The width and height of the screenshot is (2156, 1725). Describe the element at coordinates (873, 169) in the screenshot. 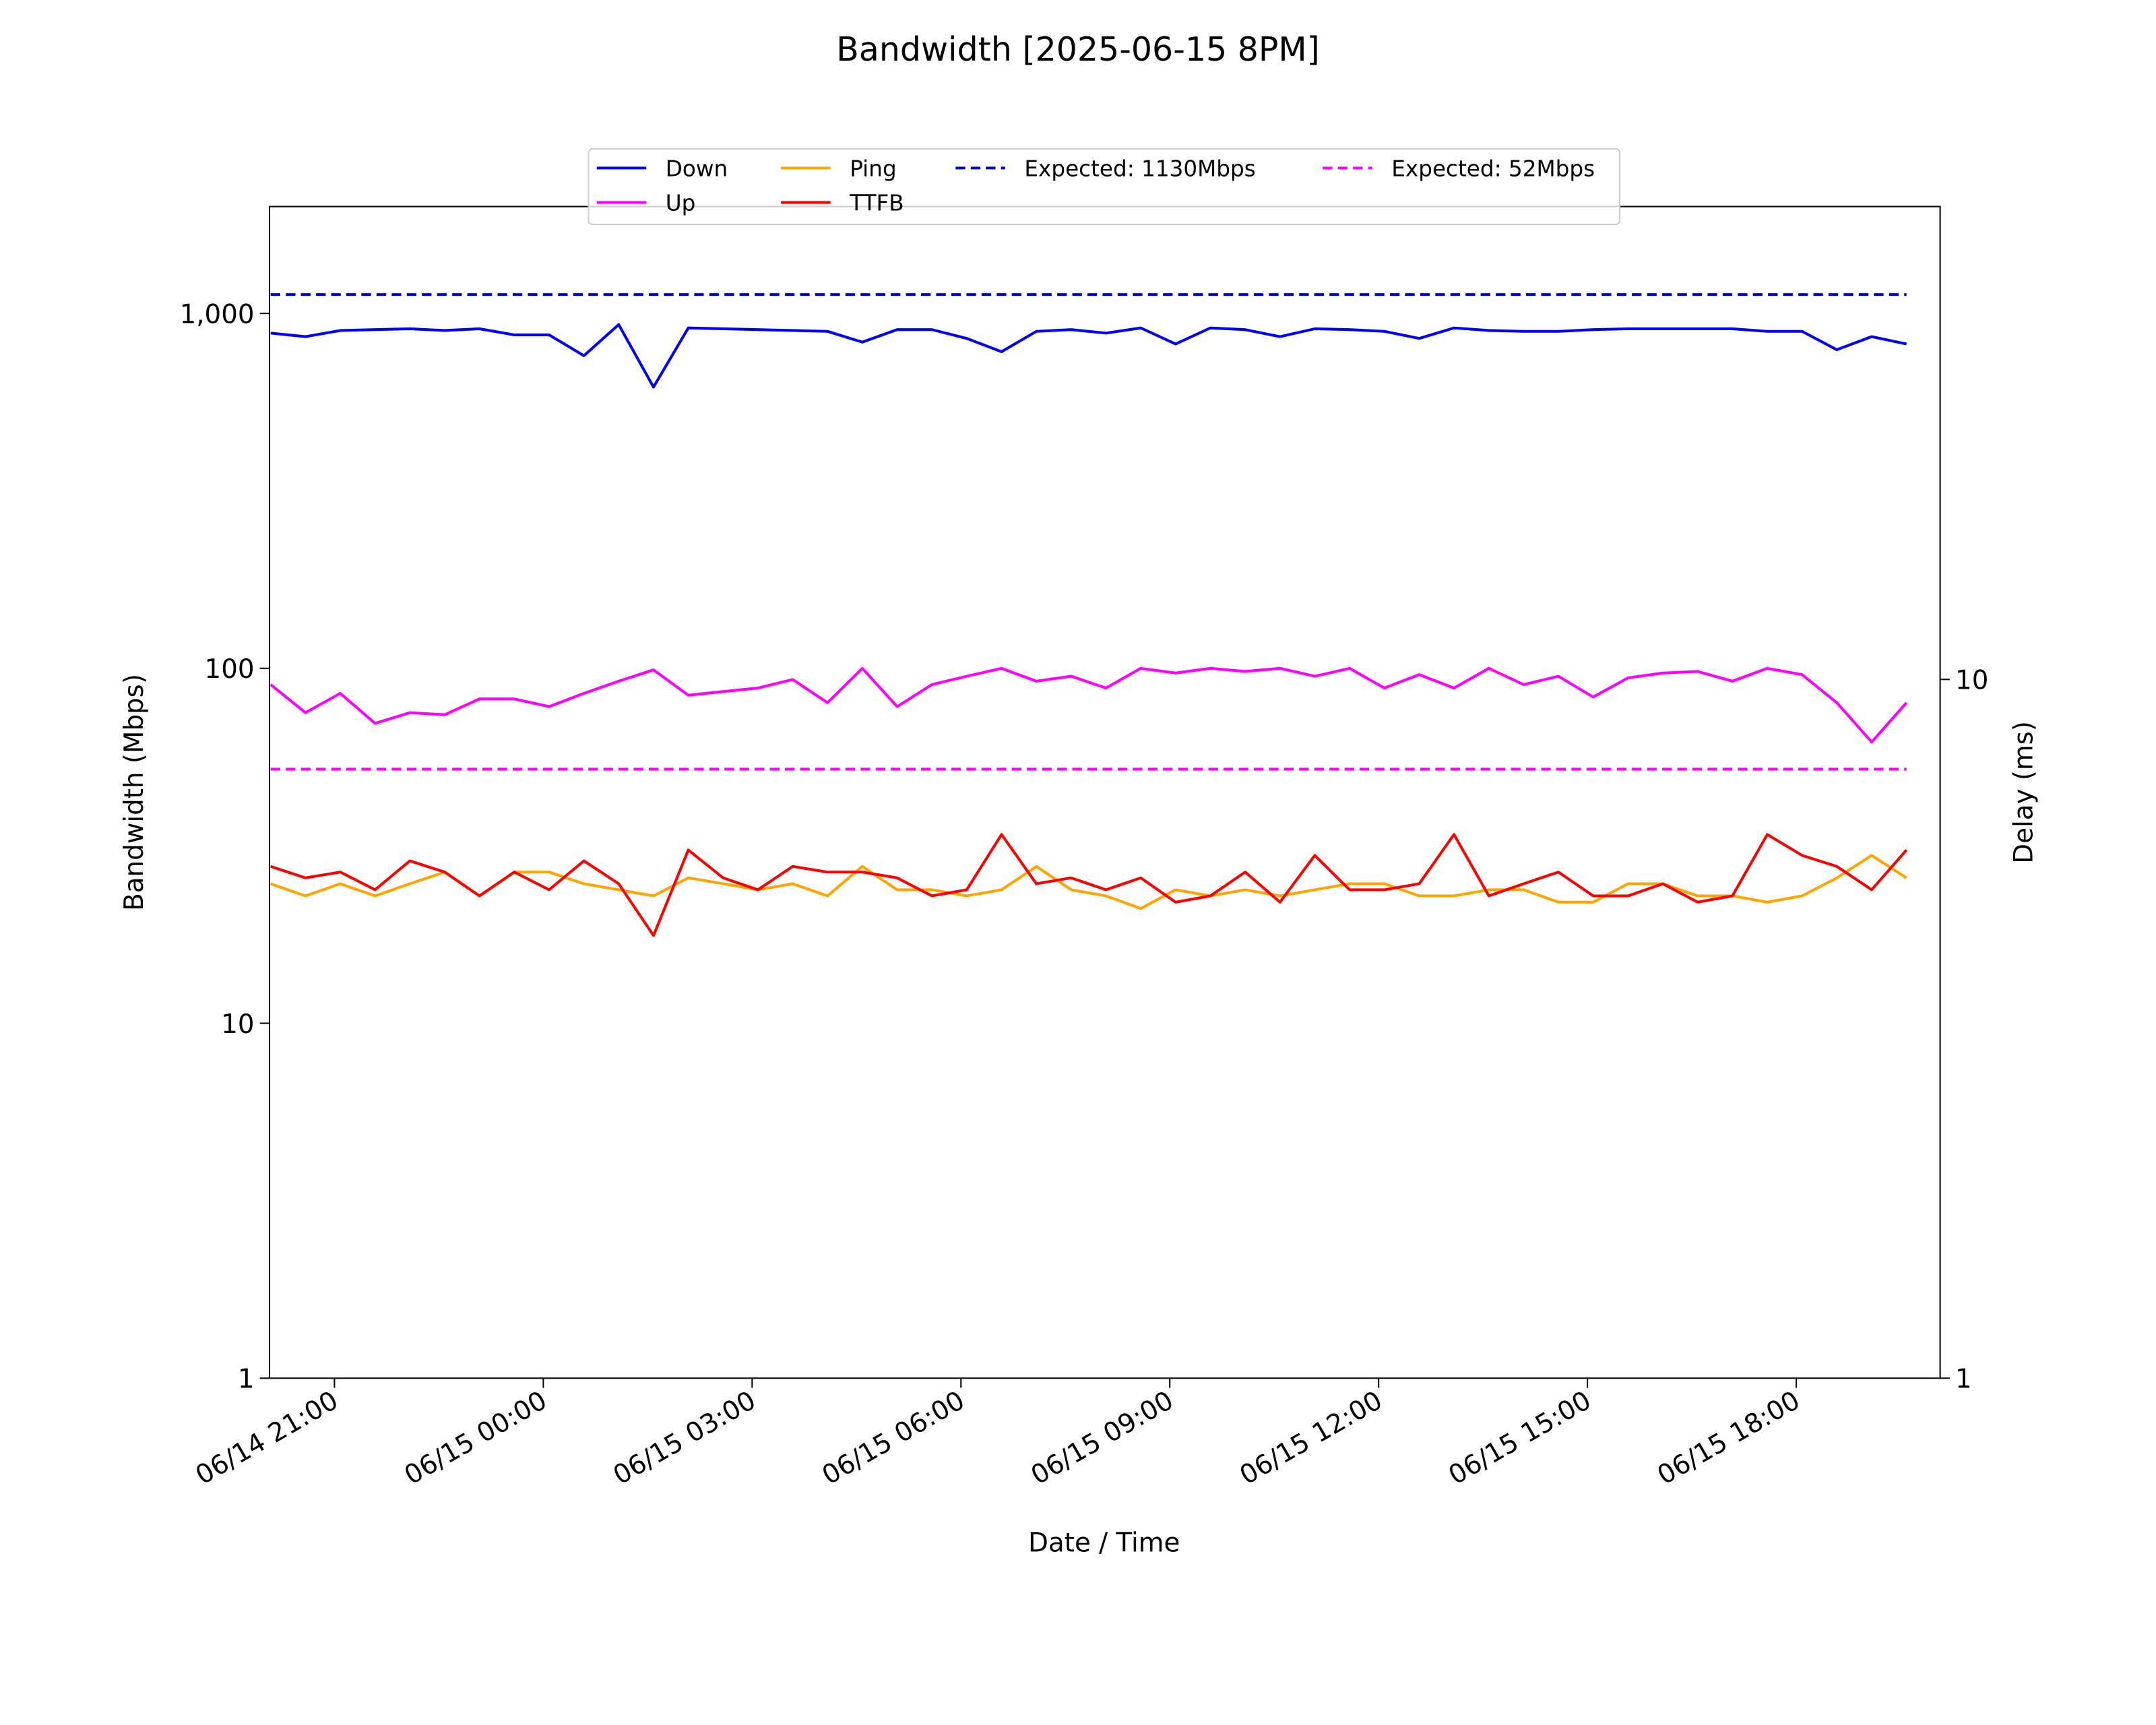

I see `legend-label: Ping` at that location.